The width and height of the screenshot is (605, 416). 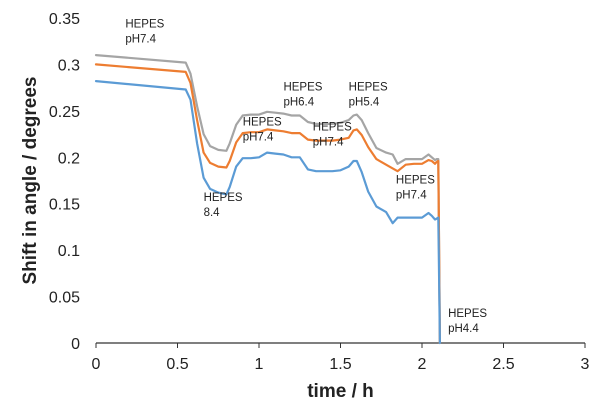 I want to click on y-axis-title: Shift in angle / degrees, so click(x=30, y=181).